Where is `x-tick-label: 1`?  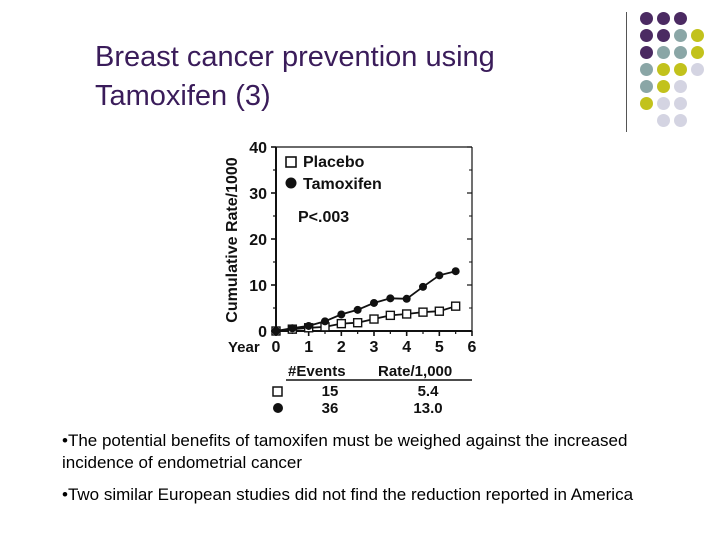
x-tick-label: 1 is located at coordinates (308, 347).